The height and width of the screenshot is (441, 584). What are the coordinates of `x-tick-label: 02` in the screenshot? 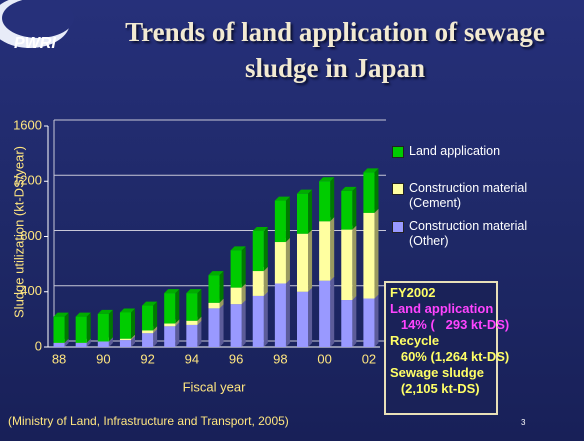 It's located at (369, 358).